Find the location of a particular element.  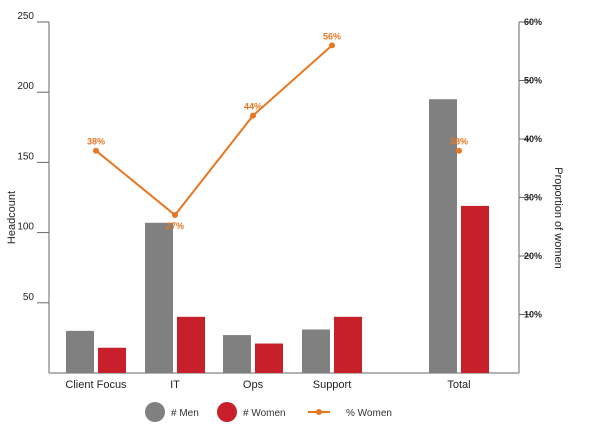

legend-label-women: % Women is located at coordinates (369, 413).